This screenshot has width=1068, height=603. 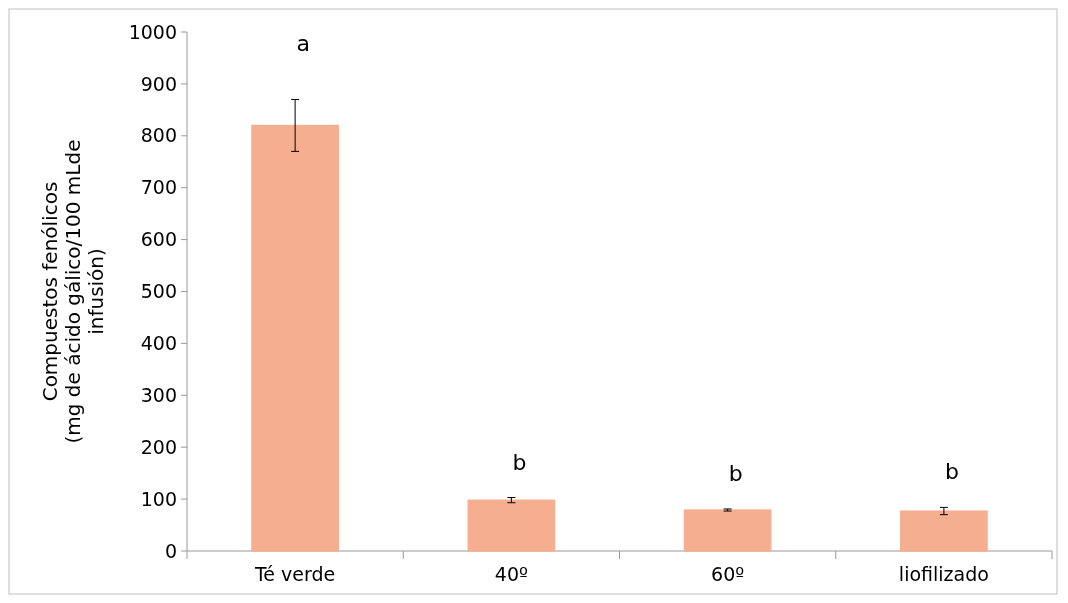 I want to click on y-tick-label: 600, so click(x=158, y=239).